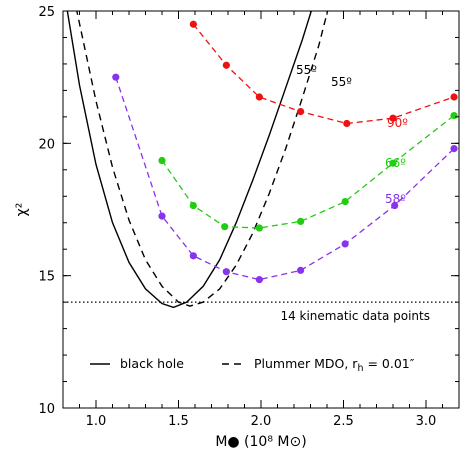 This screenshot has height=459, width=469. Describe the element at coordinates (306, 363) in the screenshot. I see `legend-label-main: Plummer MDO, r` at that location.